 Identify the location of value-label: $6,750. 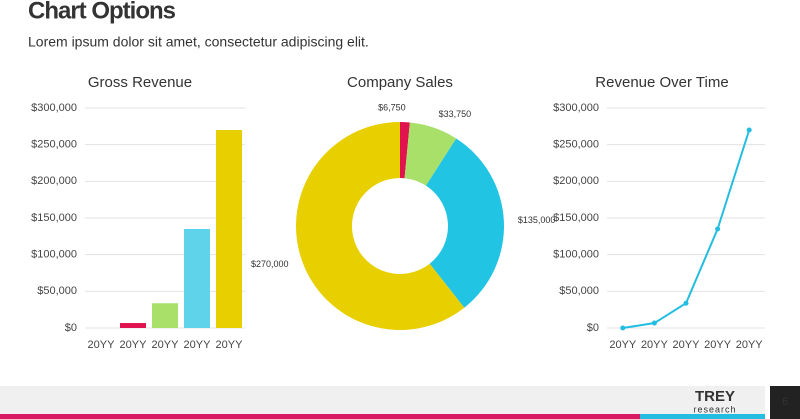
(392, 108).